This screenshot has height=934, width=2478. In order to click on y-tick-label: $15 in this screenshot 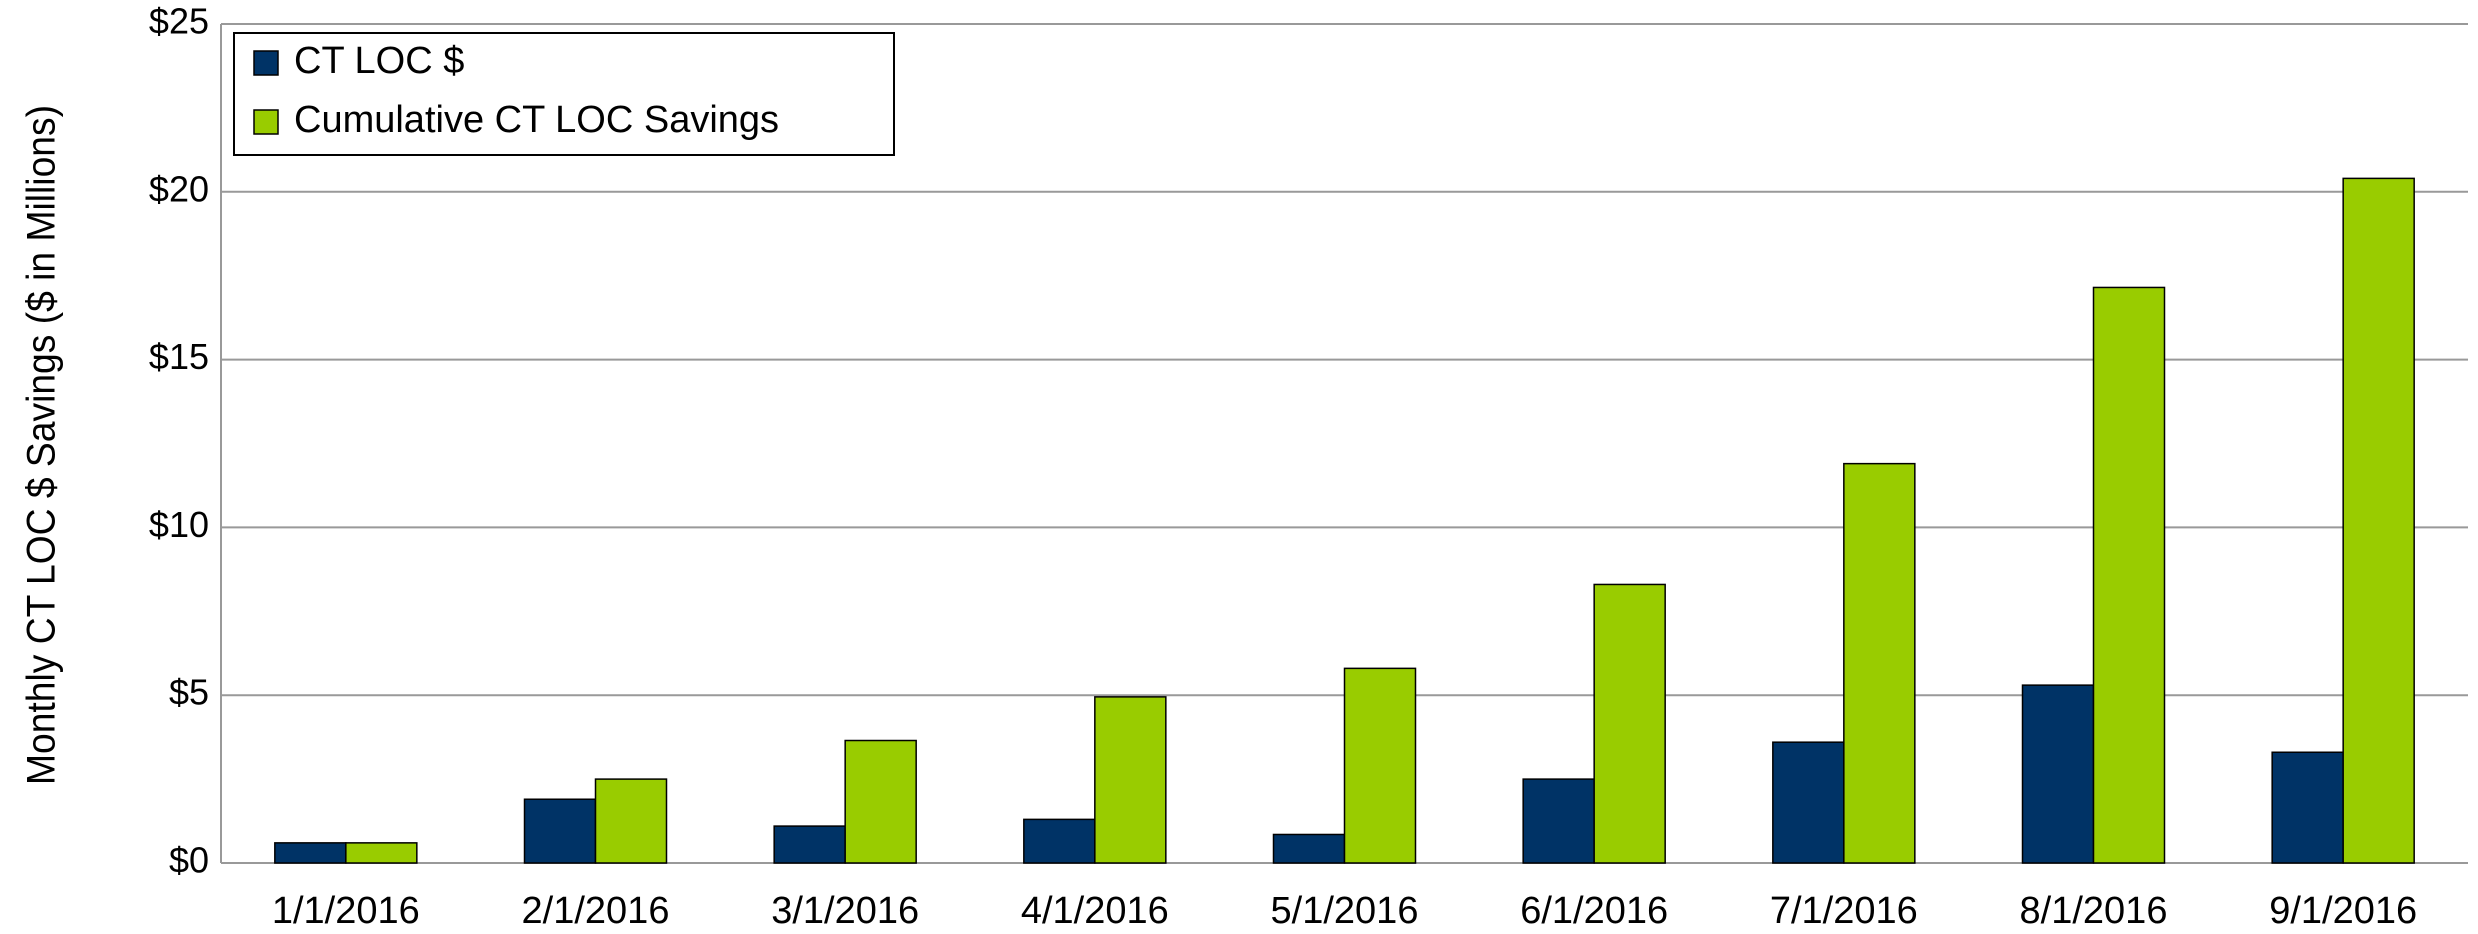, I will do `click(179, 356)`.